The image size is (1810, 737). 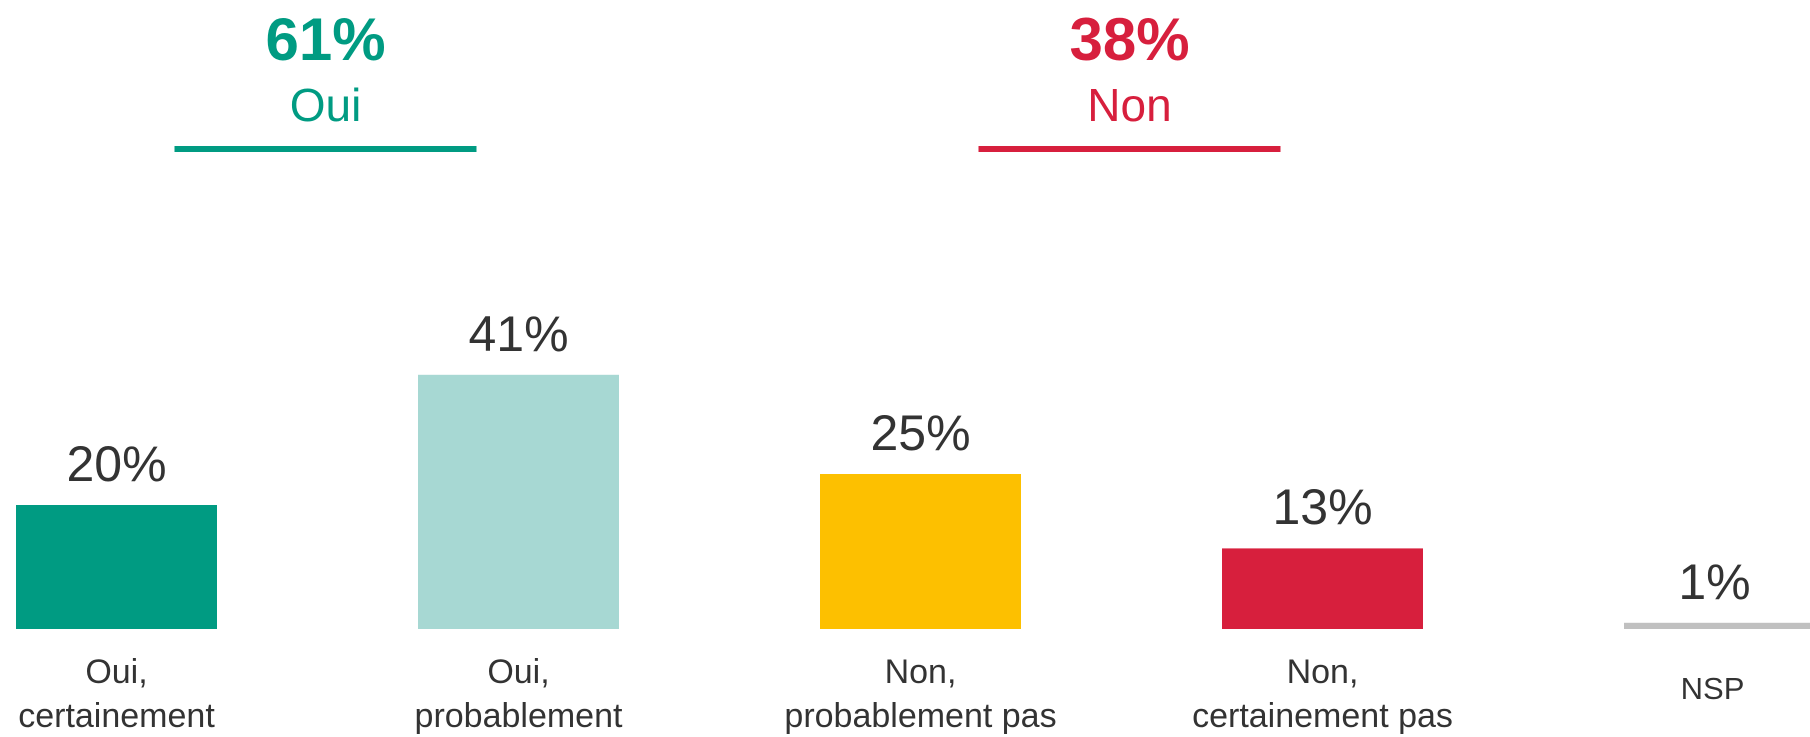 What do you see at coordinates (1712, 688) in the screenshot?
I see `x-tick-label: NSP` at bounding box center [1712, 688].